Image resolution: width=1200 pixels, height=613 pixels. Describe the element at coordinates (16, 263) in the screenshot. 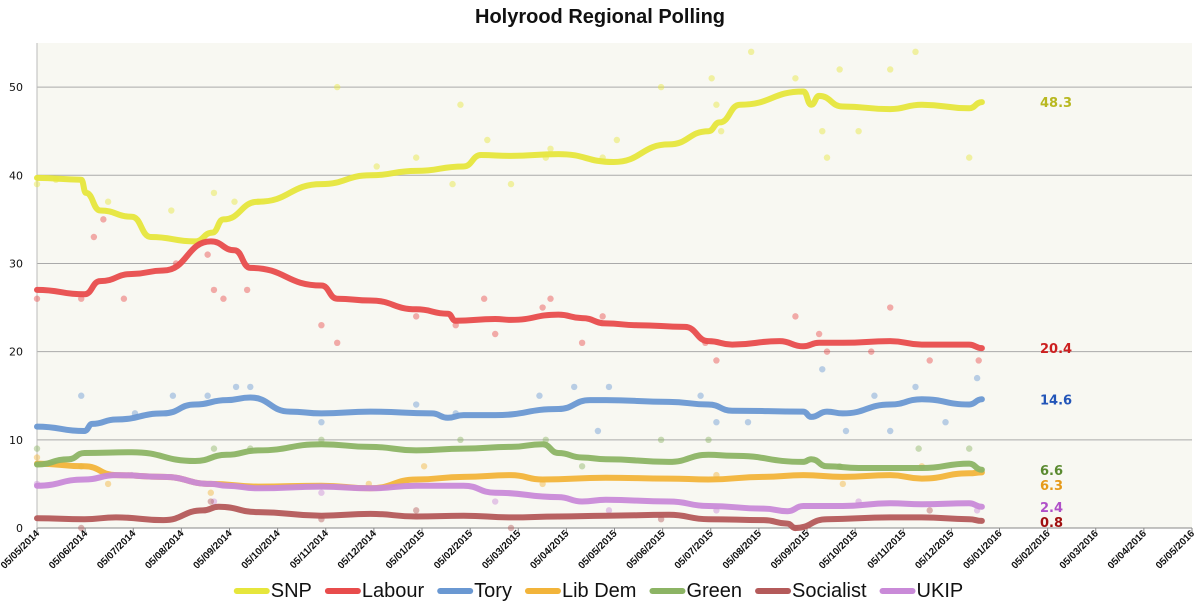

I see `y-tick-label: 30` at that location.